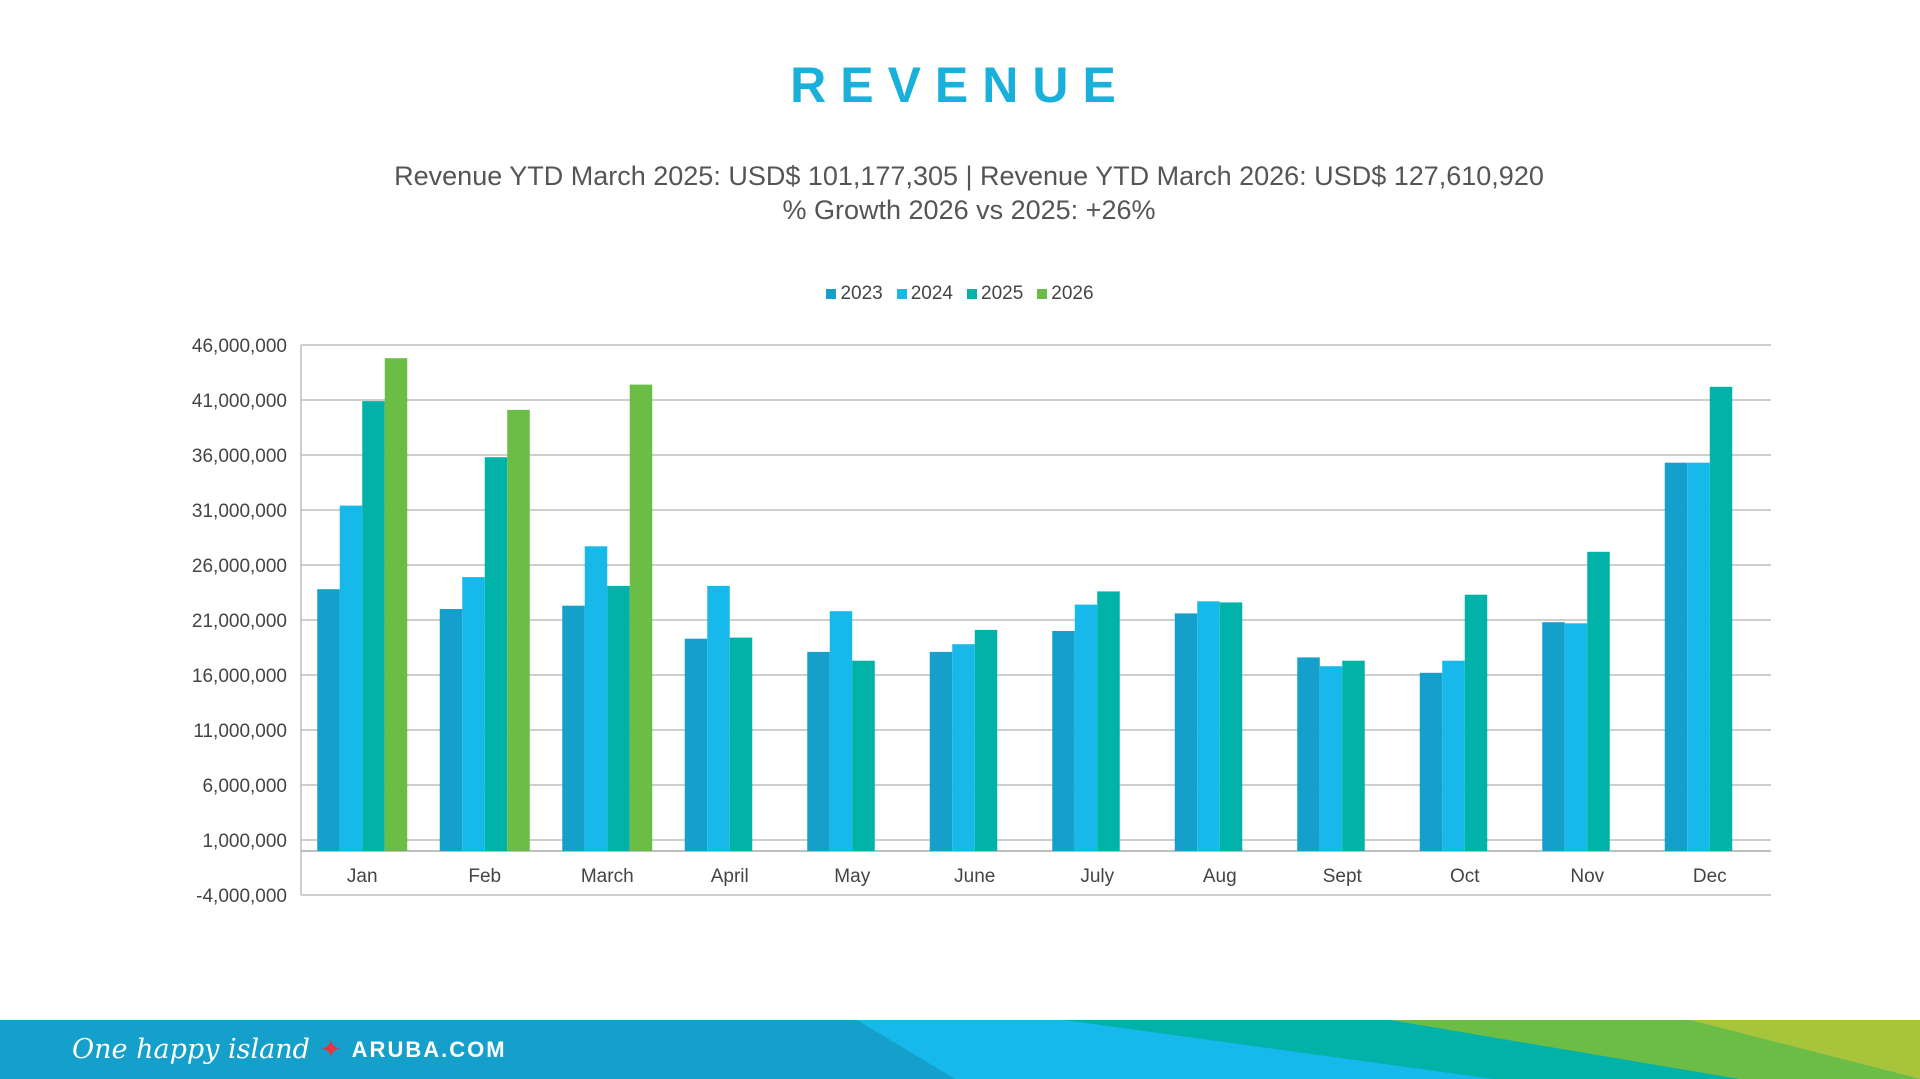 This screenshot has width=1920, height=1079. Describe the element at coordinates (960, 294) in the screenshot. I see `legend: 2023 2024 2025 2026` at that location.